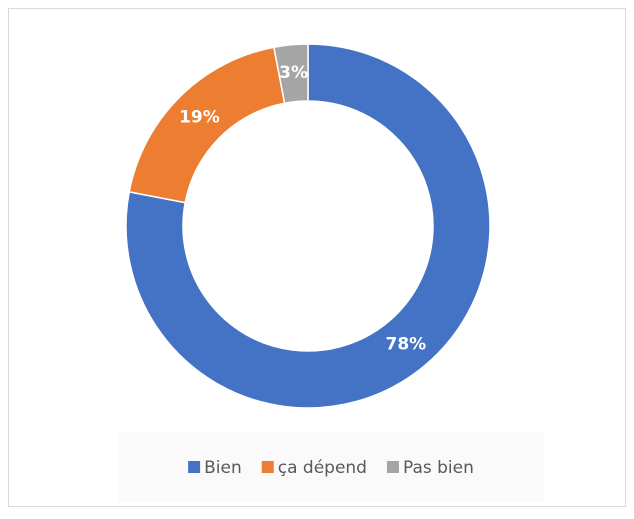 Image resolution: width=634 pixels, height=519 pixels. What do you see at coordinates (405, 344) in the screenshot?
I see `data-label: 78%` at bounding box center [405, 344].